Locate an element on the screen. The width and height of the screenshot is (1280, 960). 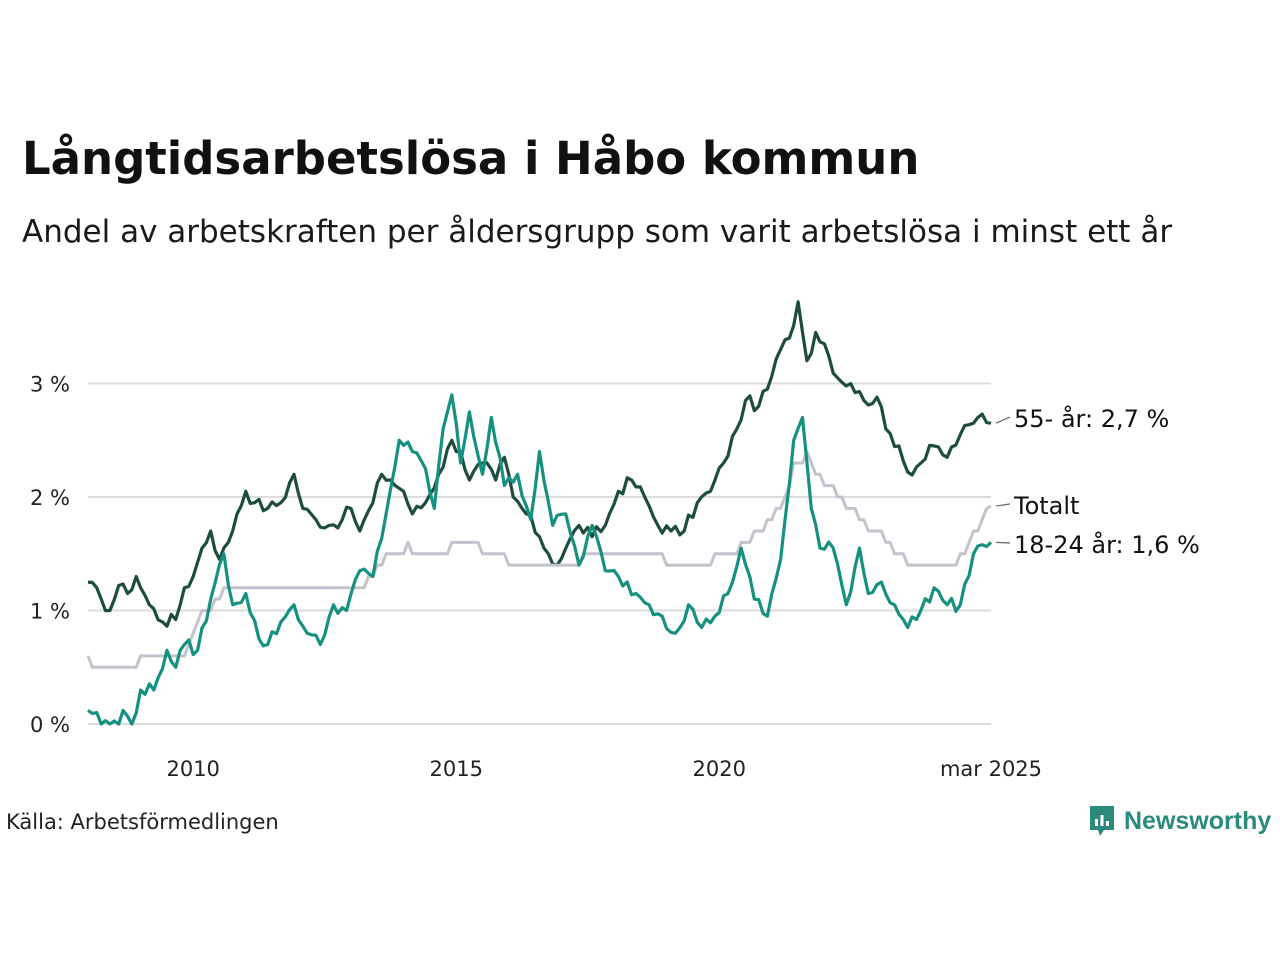
source-note: Källa: Arbetsförmedlingen is located at coordinates (142, 822).